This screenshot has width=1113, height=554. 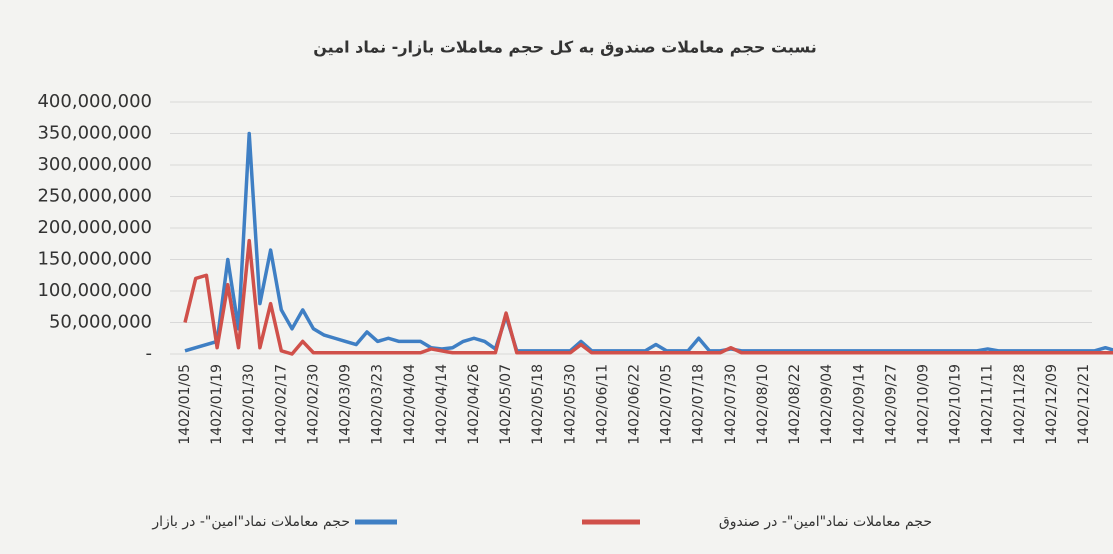 I want to click on x-tick-label: 1402/12/09, so click(x=1052, y=404).